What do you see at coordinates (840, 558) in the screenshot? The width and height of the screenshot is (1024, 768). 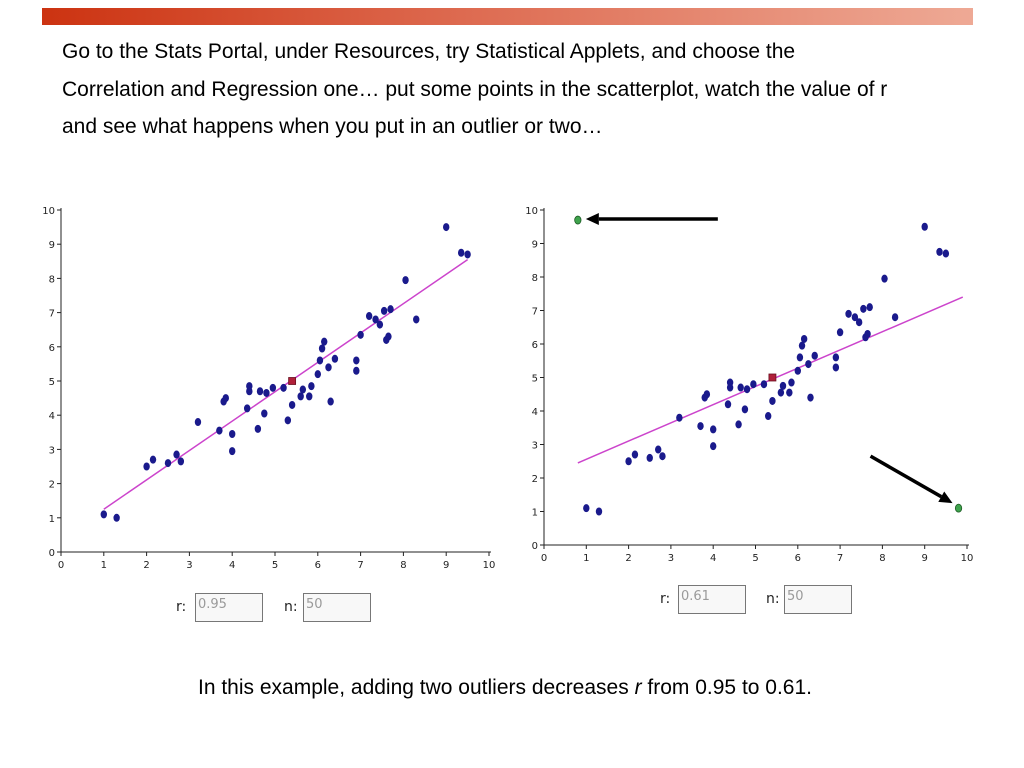 I see `x-tick-label: 7` at bounding box center [840, 558].